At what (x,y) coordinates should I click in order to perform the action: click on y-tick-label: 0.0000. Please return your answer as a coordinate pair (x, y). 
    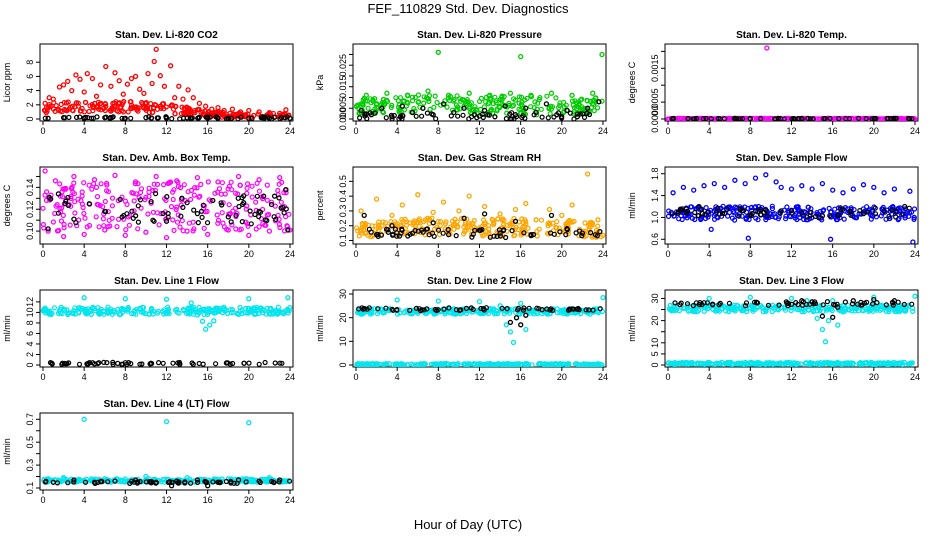
    Looking at the image, I should click on (655, 119).